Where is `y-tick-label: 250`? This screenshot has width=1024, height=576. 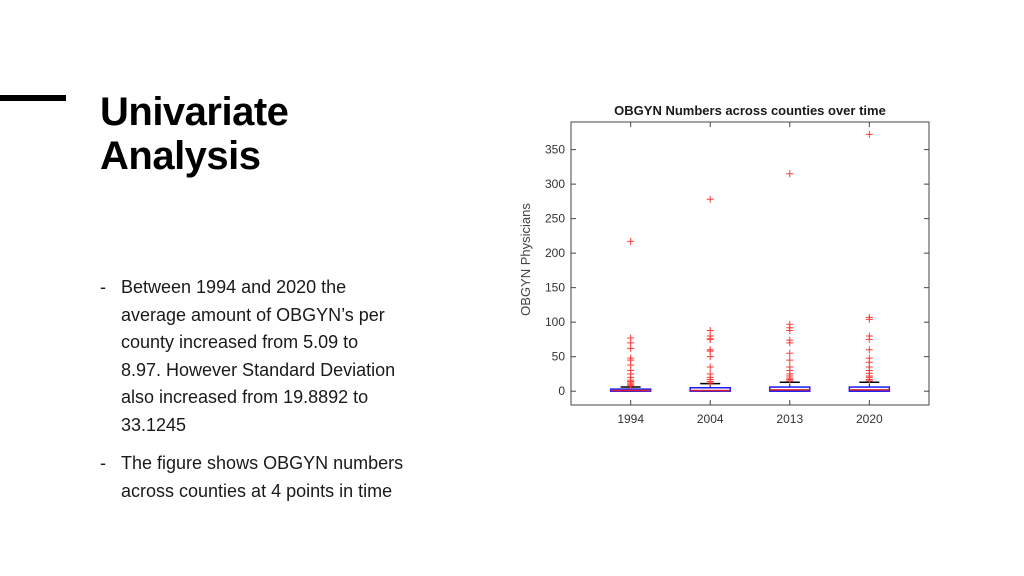
y-tick-label: 250 is located at coordinates (555, 219).